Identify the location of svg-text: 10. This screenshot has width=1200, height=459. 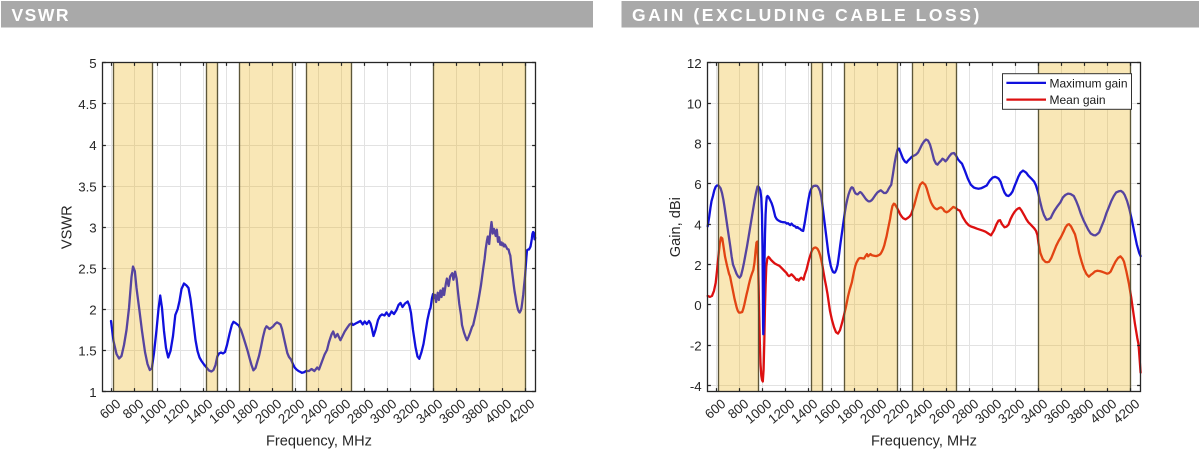
(694, 103).